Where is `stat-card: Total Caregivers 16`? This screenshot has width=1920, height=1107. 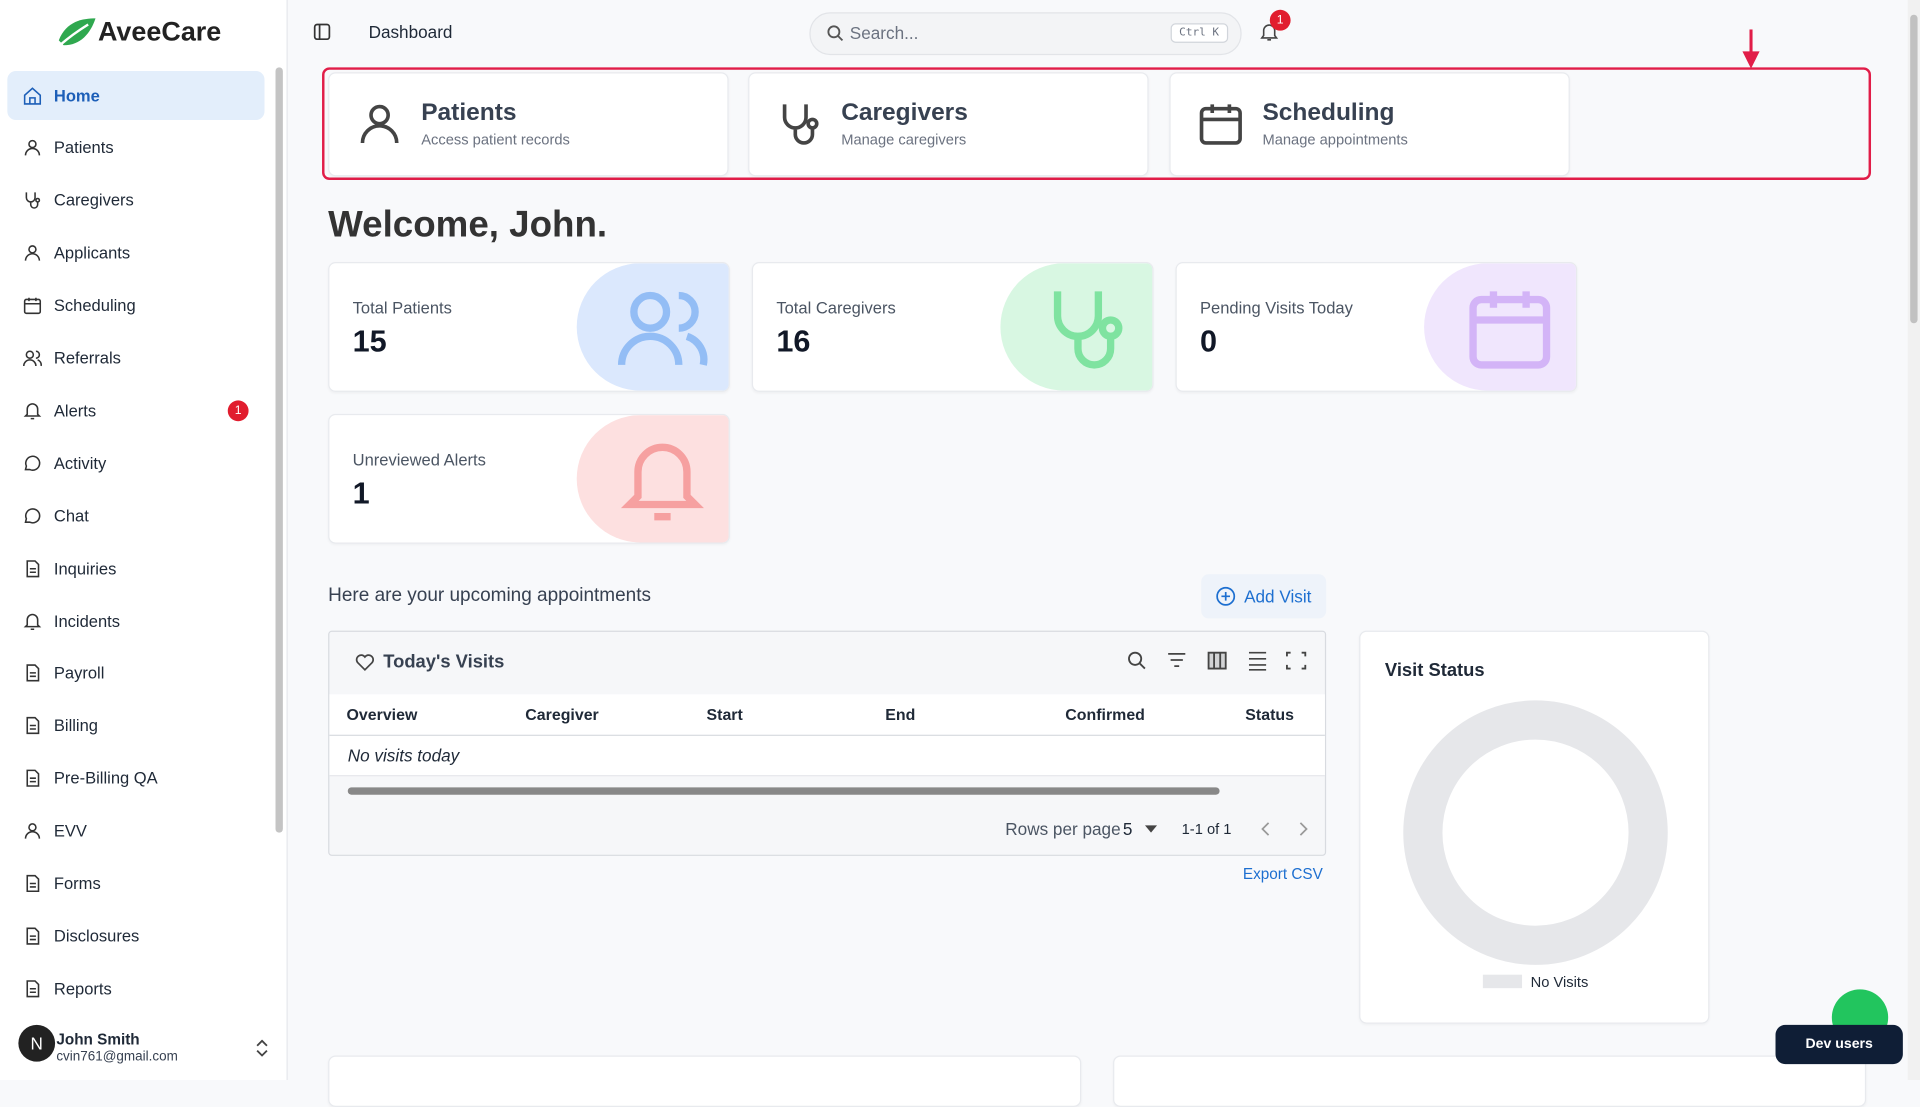 stat-card: Total Caregivers 16 is located at coordinates (952, 327).